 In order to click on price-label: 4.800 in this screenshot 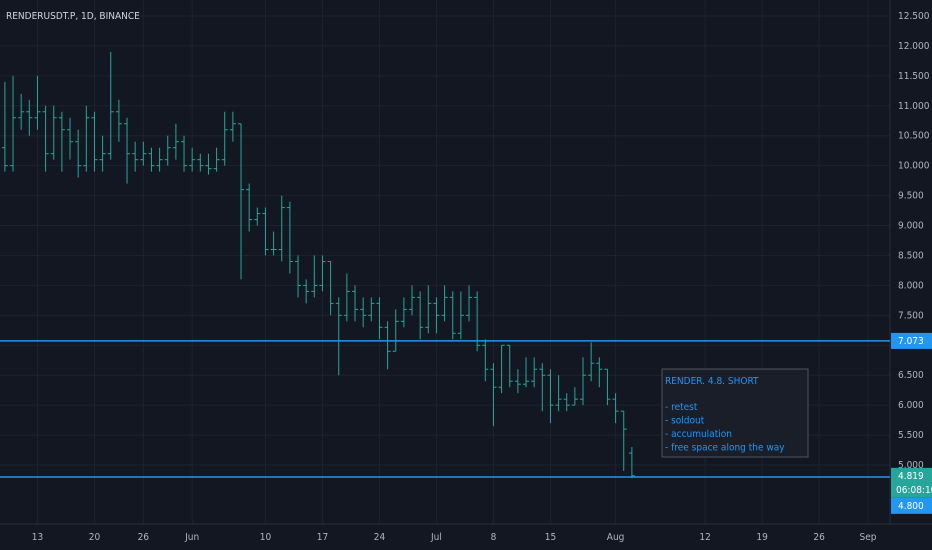, I will do `click(911, 506)`.